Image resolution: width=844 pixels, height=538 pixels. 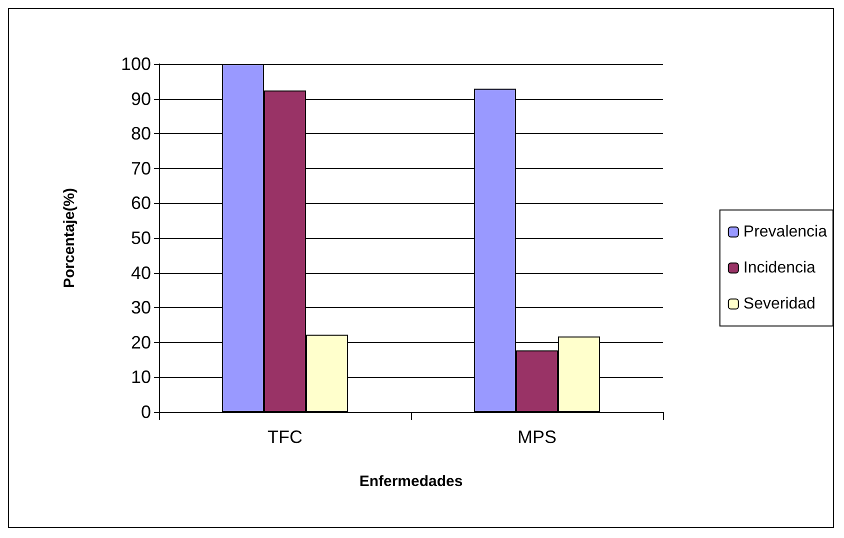 What do you see at coordinates (140, 134) in the screenshot?
I see `y-tick-label: 80` at bounding box center [140, 134].